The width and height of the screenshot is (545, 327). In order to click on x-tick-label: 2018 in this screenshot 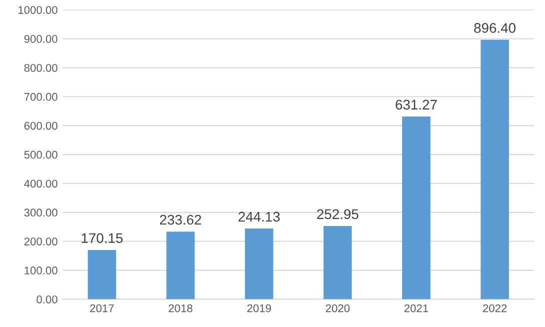, I will do `click(180, 308)`.